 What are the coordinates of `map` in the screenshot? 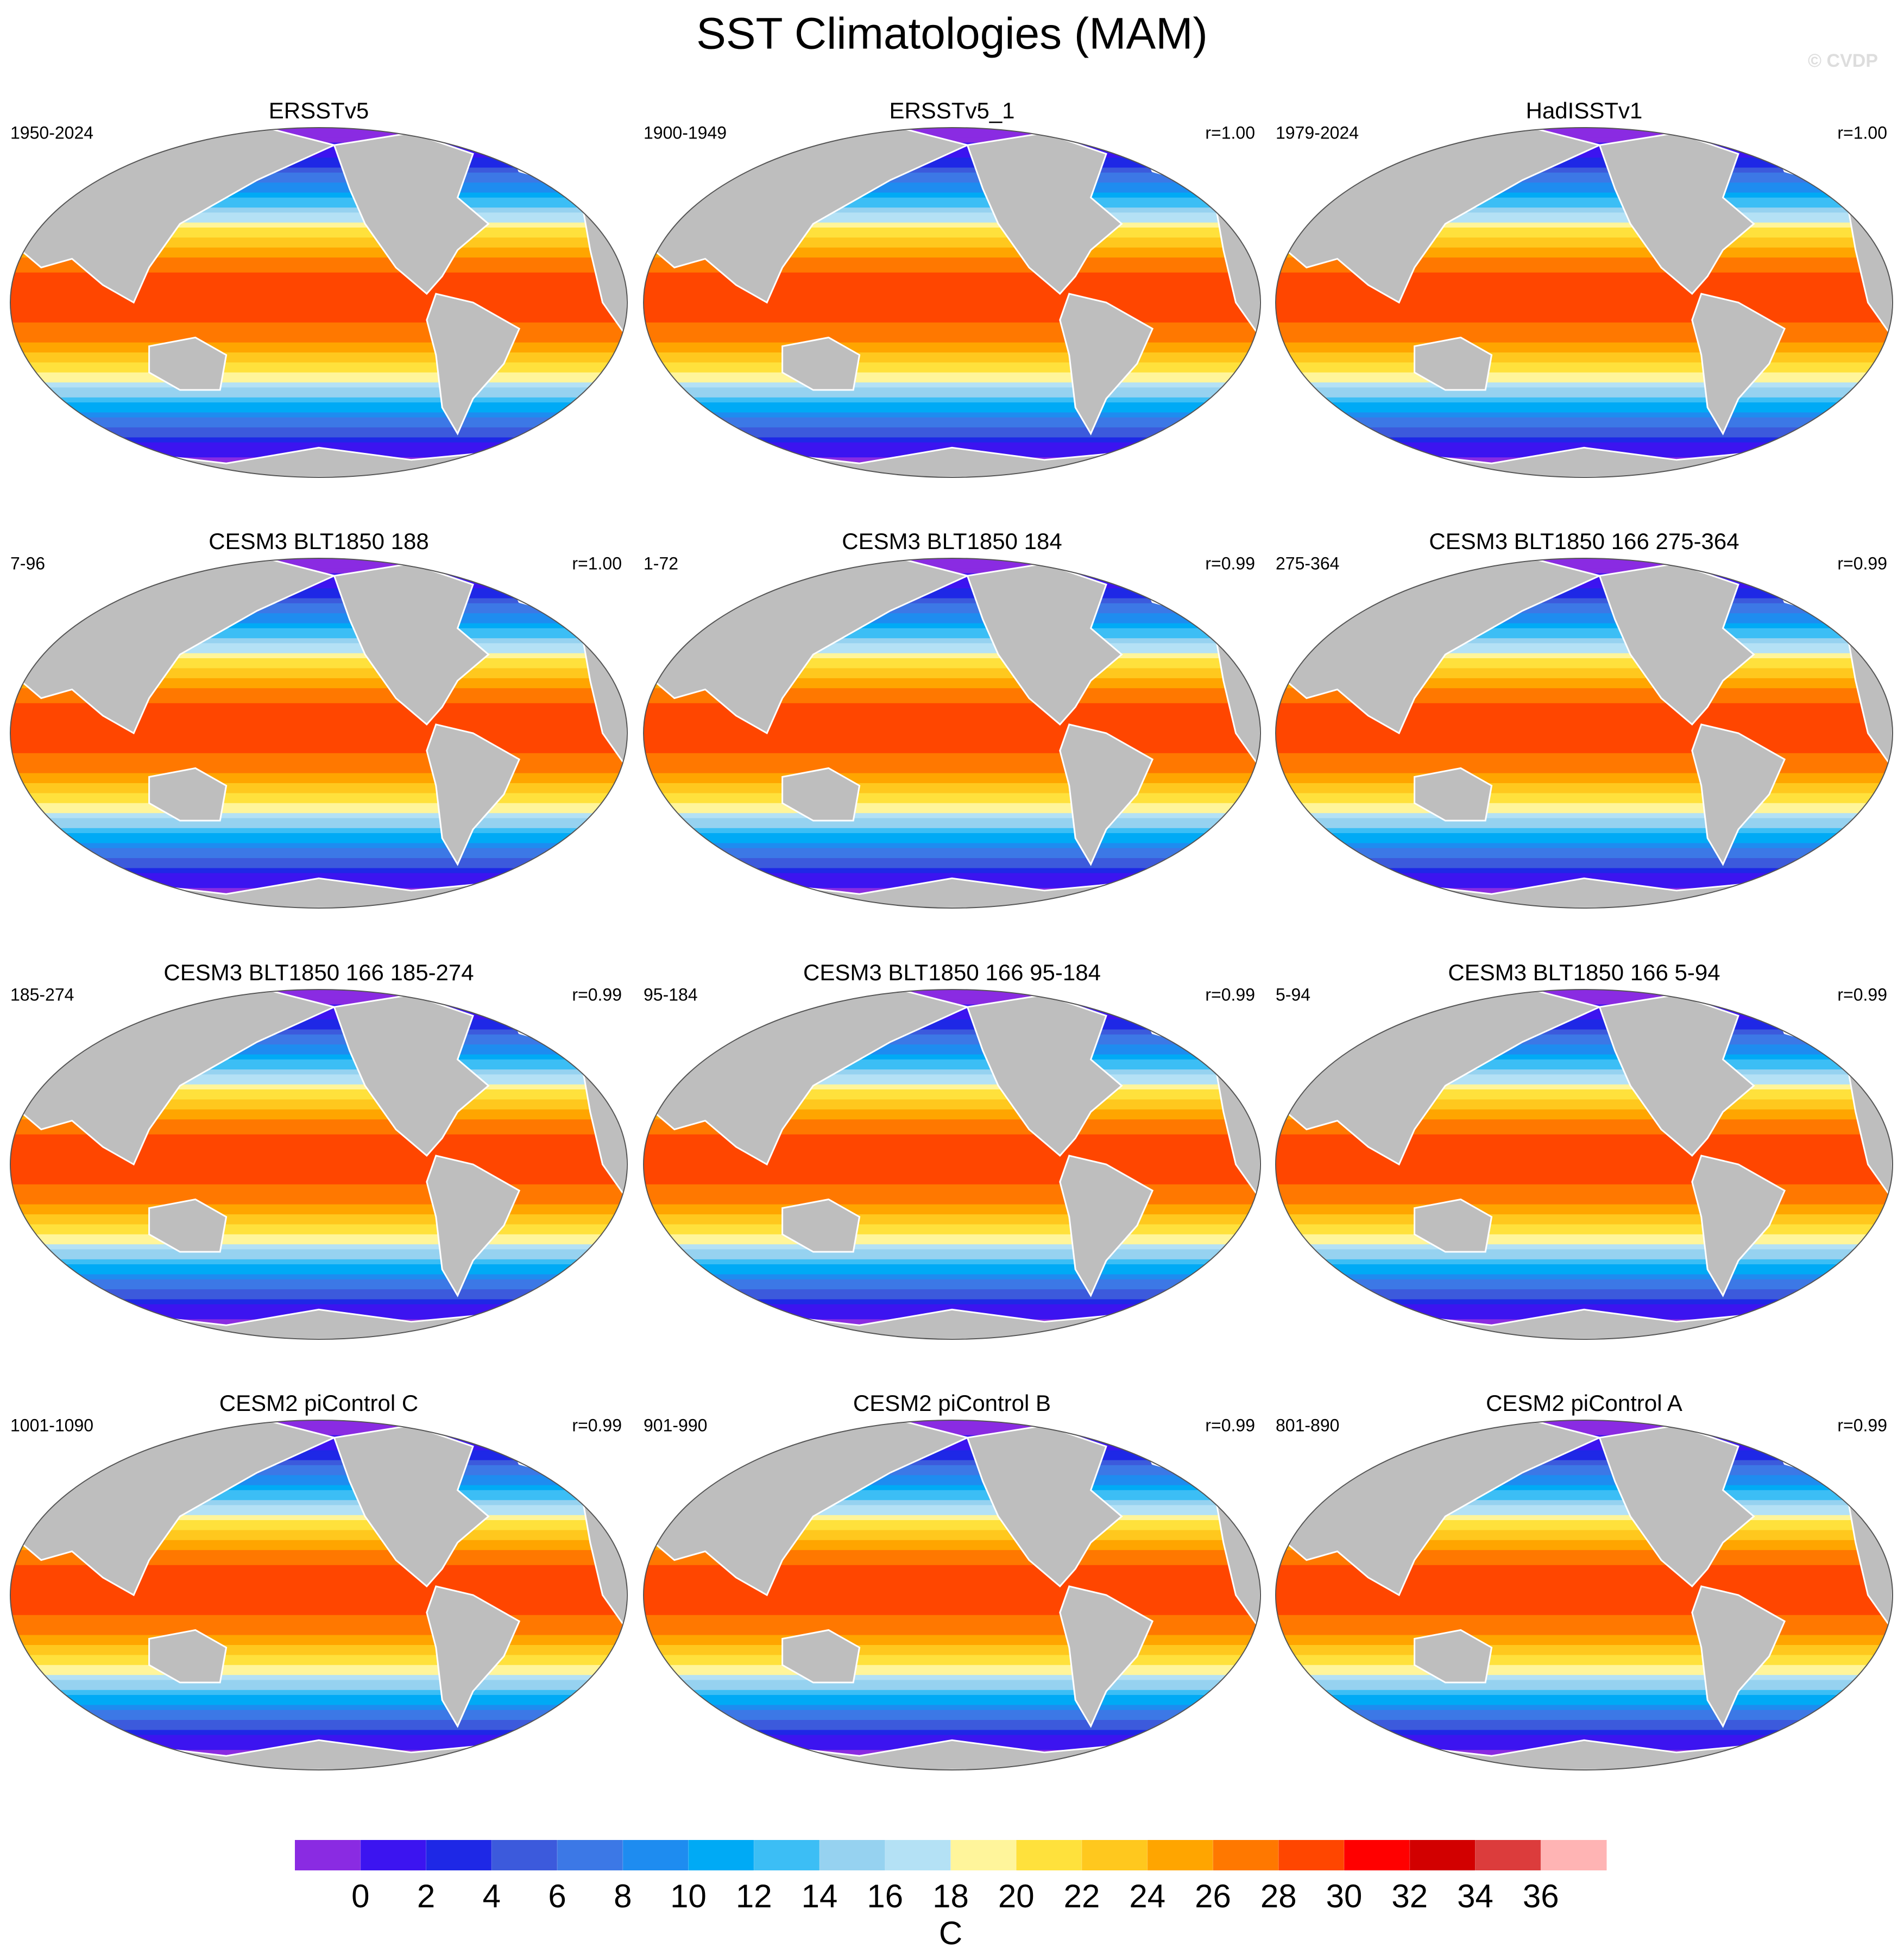 It's located at (952, 1164).